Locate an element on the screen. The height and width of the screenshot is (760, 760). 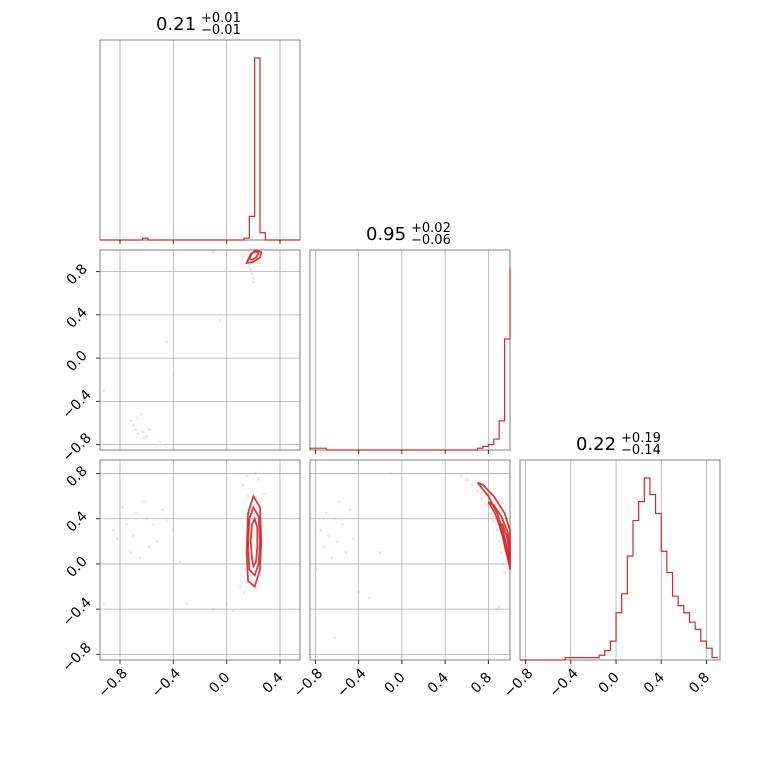
y-tick-label: 0.0 is located at coordinates (77, 567).